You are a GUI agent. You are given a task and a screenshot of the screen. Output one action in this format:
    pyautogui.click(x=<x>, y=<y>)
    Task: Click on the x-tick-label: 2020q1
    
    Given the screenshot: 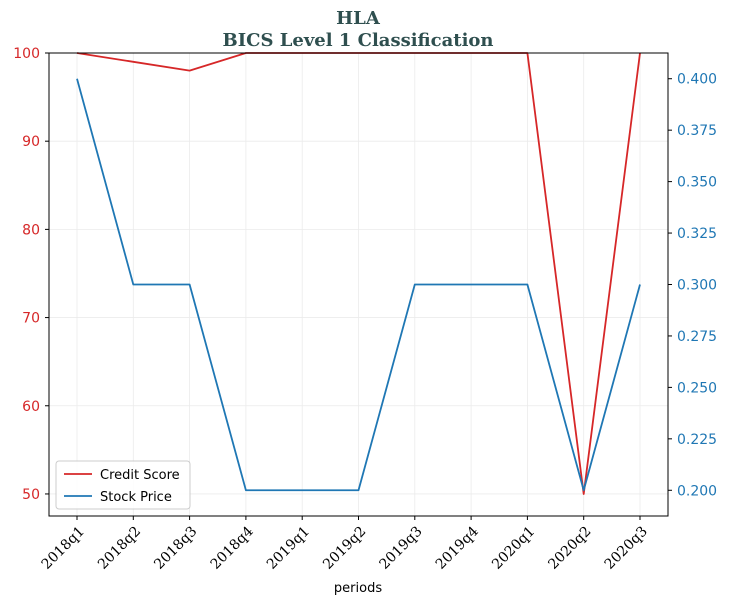 What is the action you would take?
    pyautogui.click(x=513, y=548)
    